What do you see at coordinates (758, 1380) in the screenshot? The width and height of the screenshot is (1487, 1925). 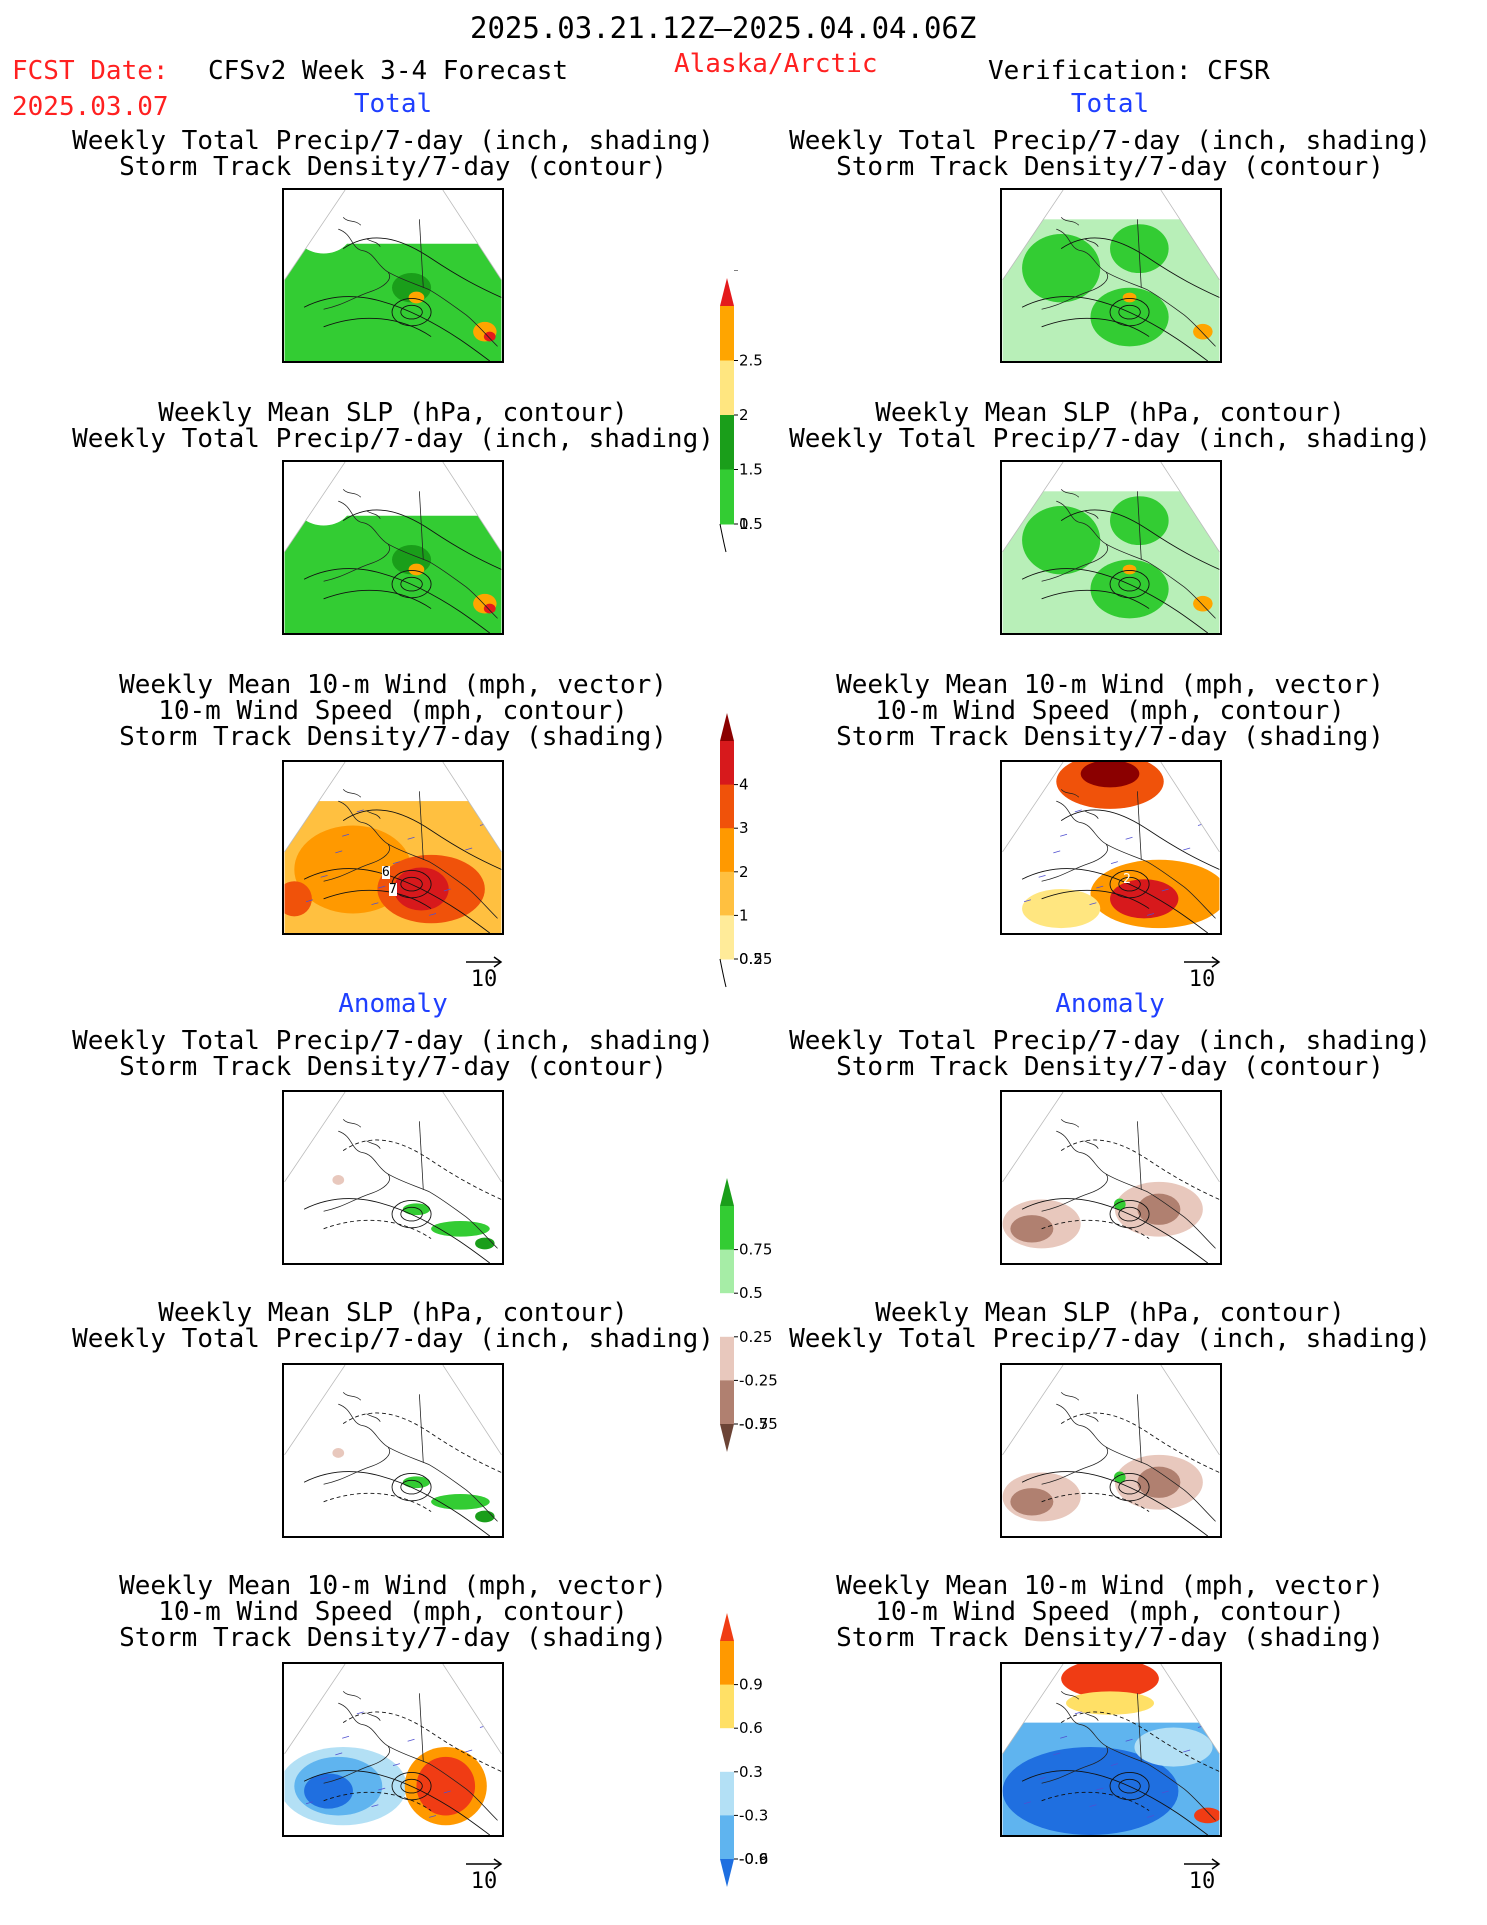 I see `colorbar-tick-label: -0.25` at bounding box center [758, 1380].